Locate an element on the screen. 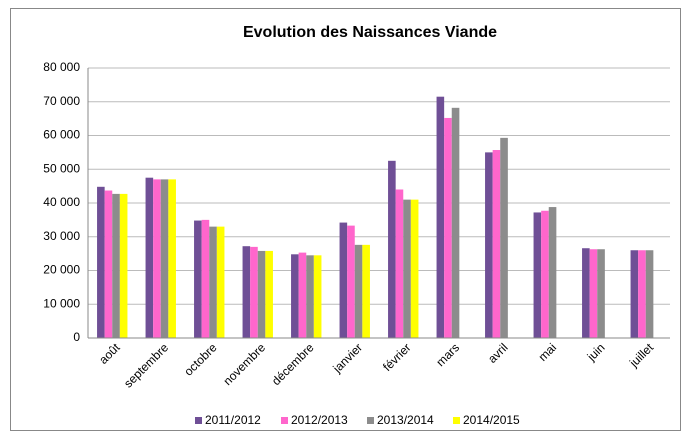 The image size is (690, 444). y-tick-label: 50 000 is located at coordinates (61, 168).